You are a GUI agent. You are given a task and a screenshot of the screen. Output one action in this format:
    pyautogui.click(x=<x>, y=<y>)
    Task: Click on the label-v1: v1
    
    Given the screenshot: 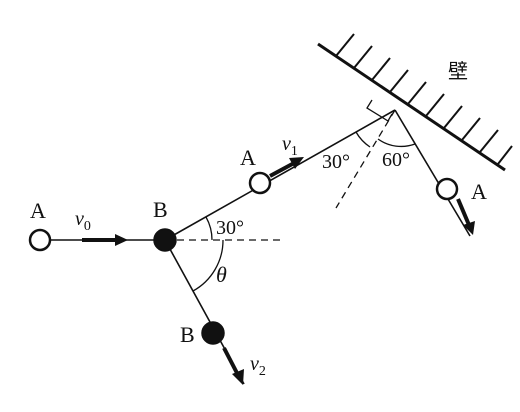 What is the action you would take?
    pyautogui.click(x=290, y=146)
    